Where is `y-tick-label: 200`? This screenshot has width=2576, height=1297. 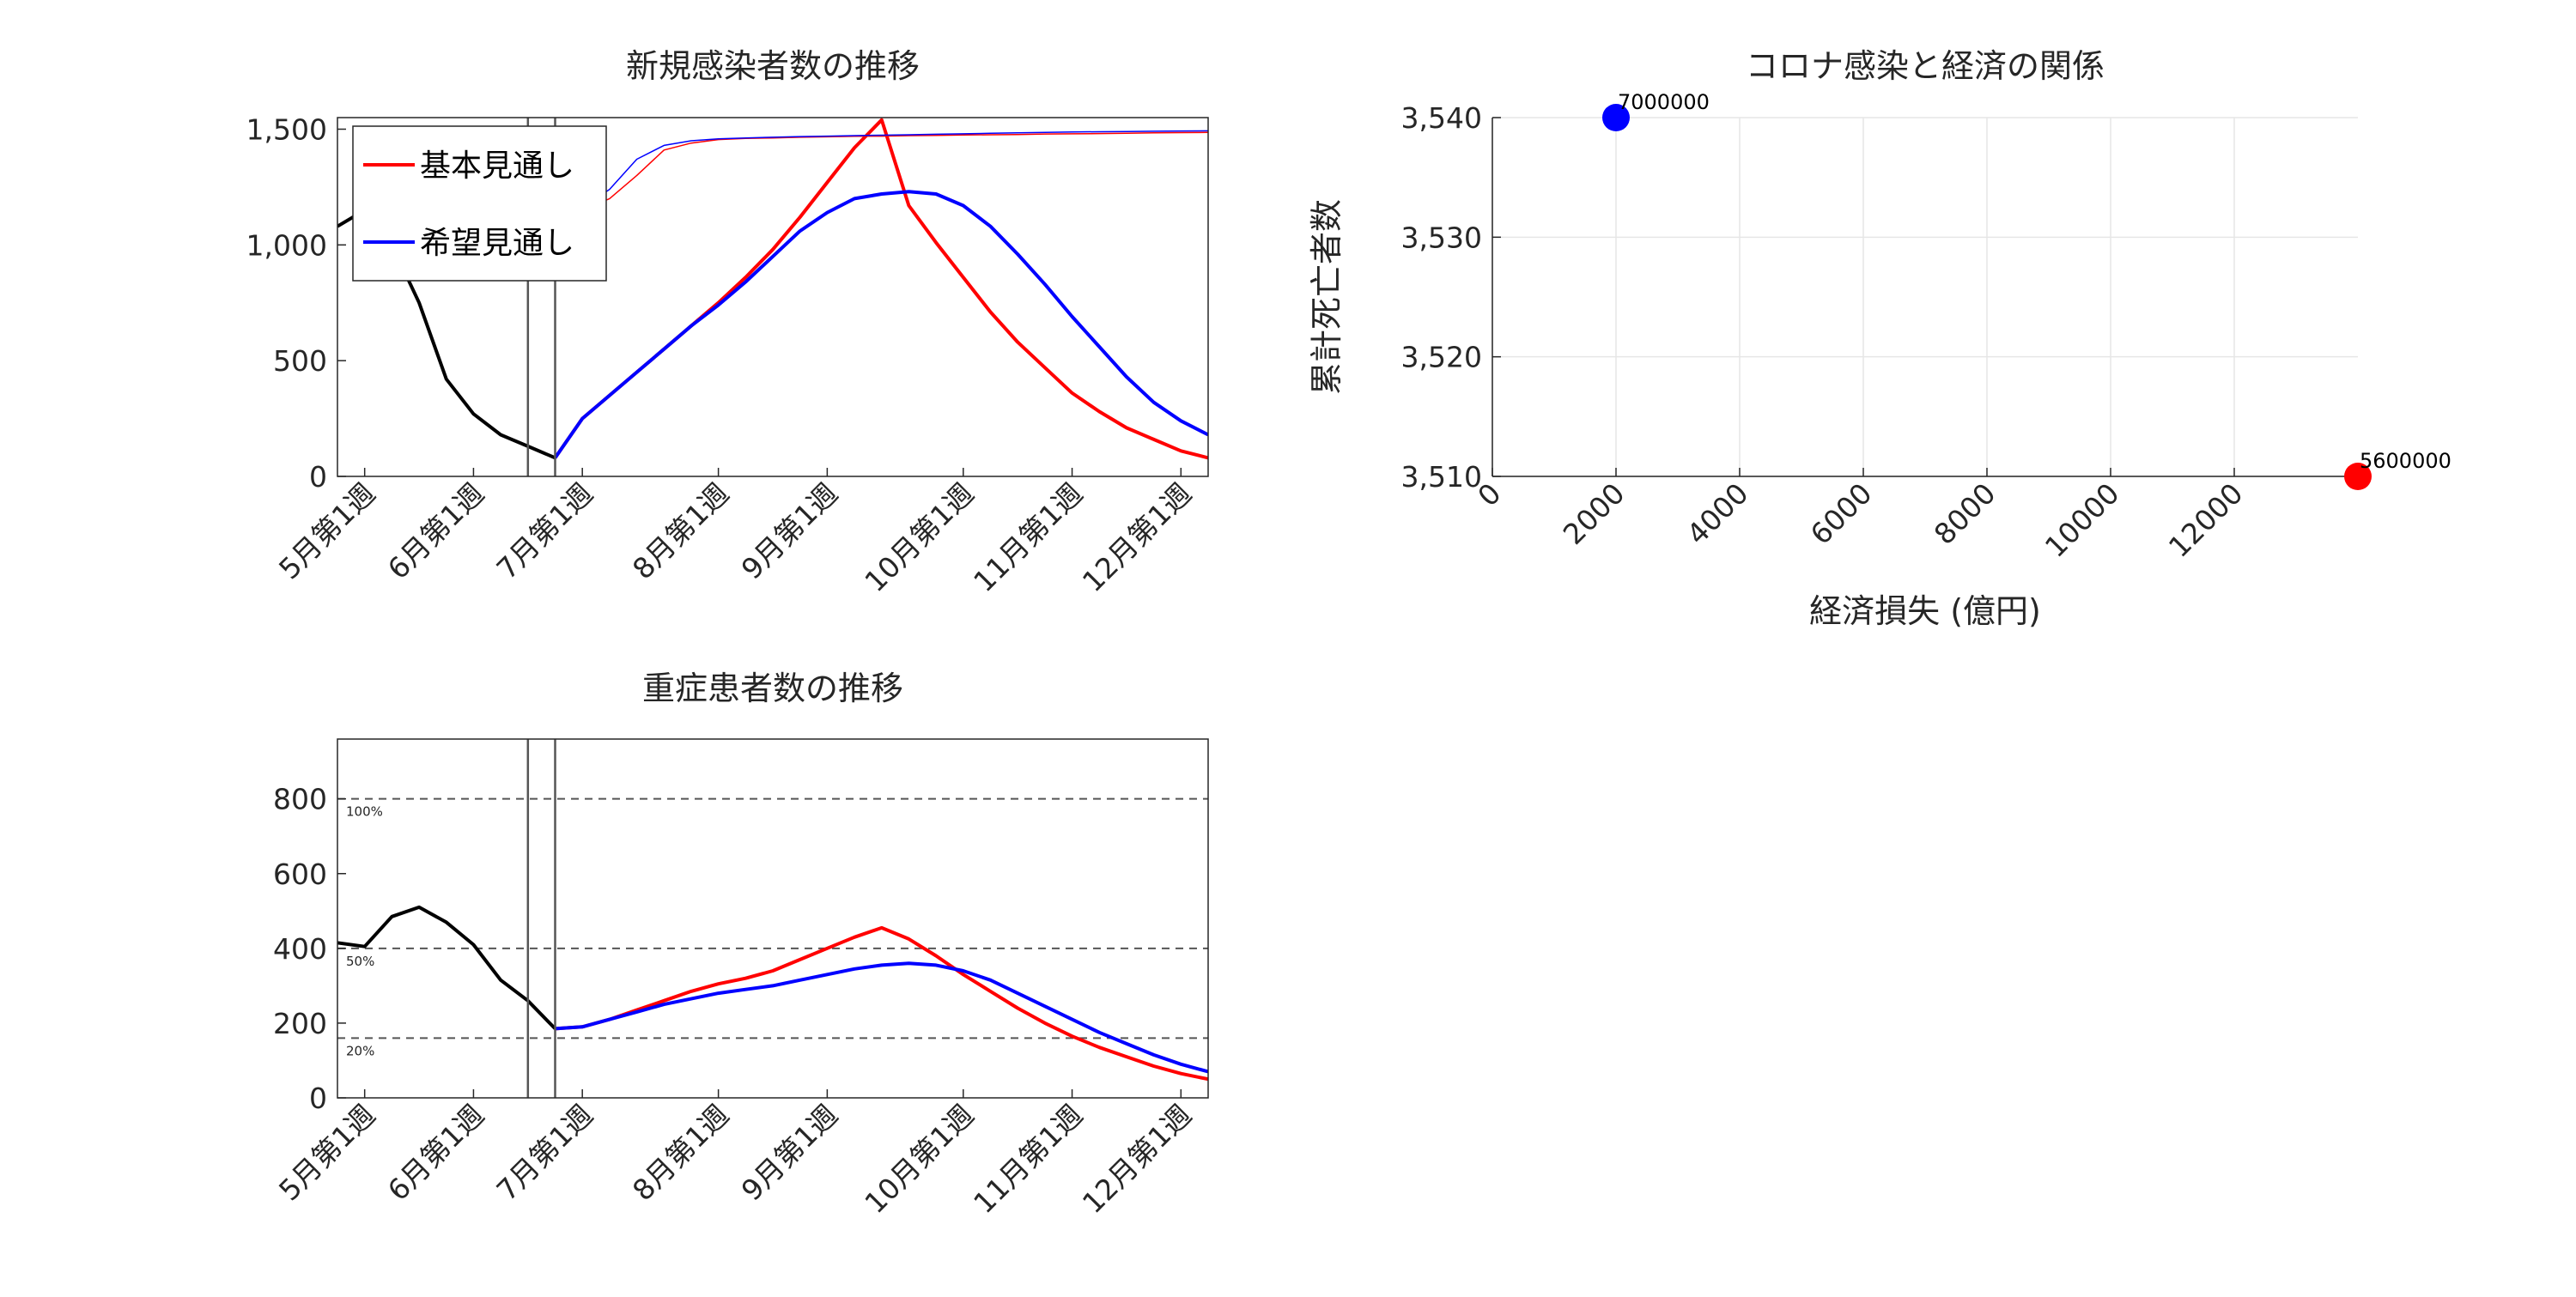
y-tick-label: 200 is located at coordinates (300, 1023).